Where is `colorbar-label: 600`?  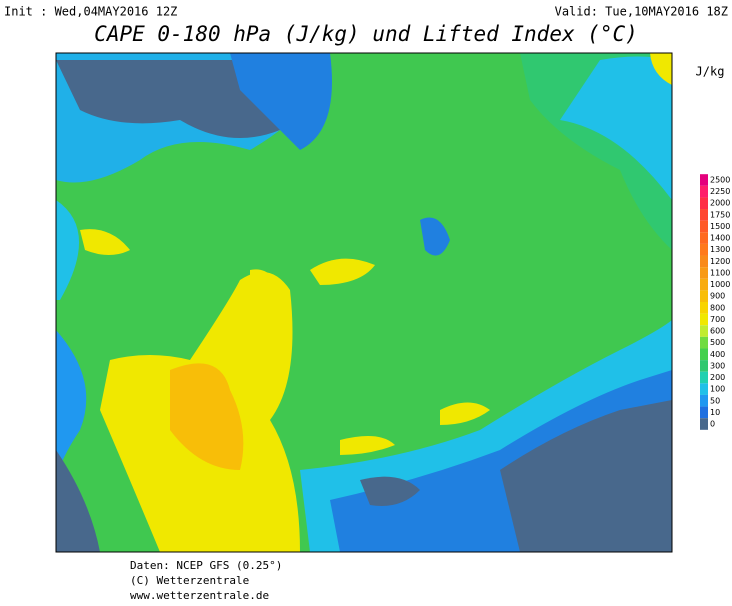
colorbar-label: 600 is located at coordinates (717, 331).